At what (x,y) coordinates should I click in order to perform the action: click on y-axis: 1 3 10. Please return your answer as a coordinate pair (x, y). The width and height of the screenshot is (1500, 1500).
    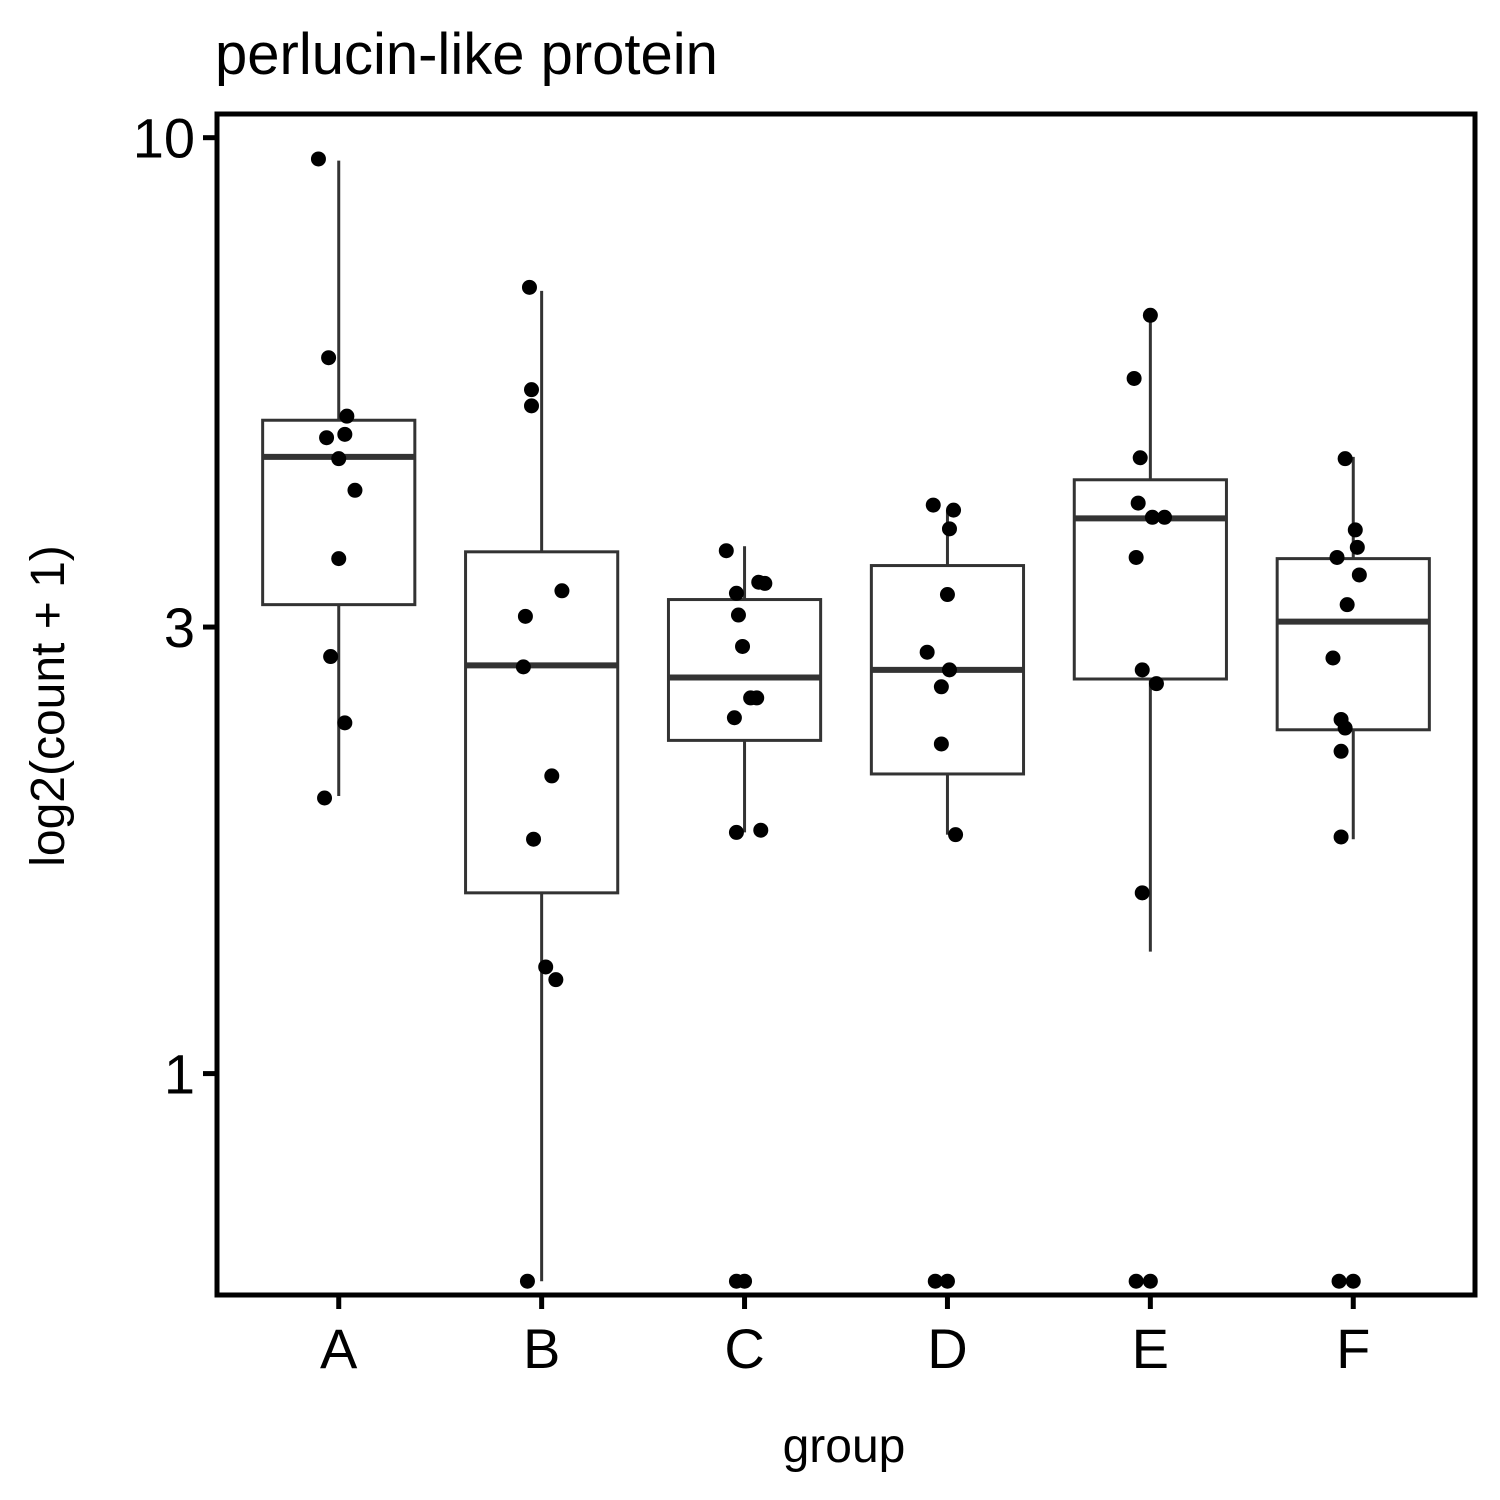
    Looking at the image, I should click on (175, 606).